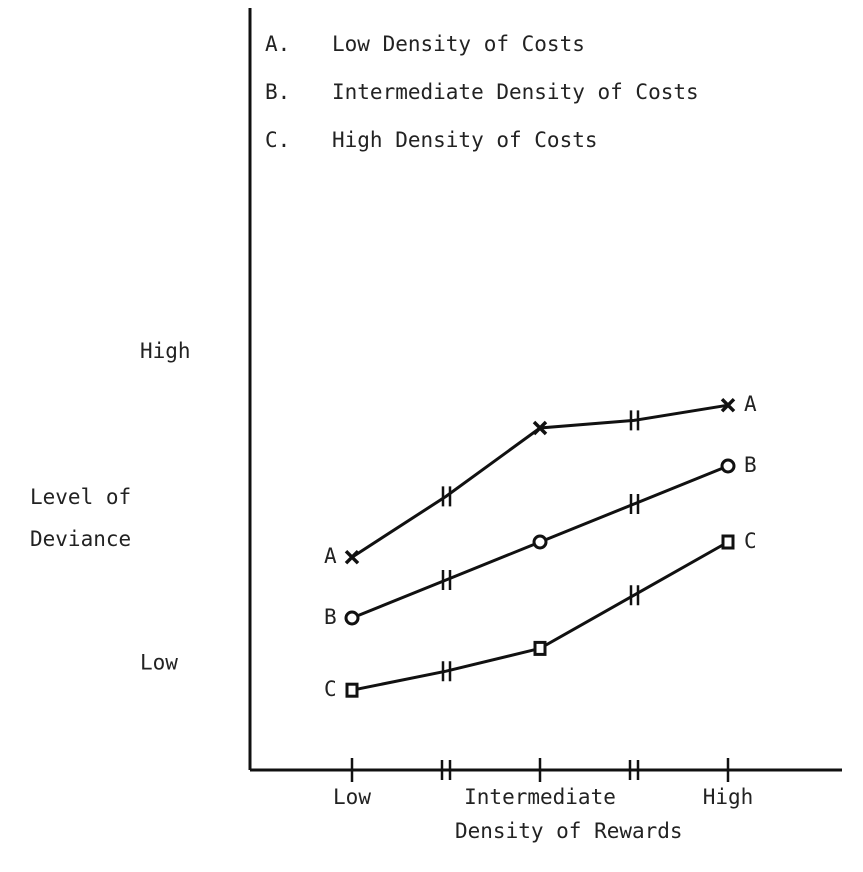 This screenshot has width=863, height=872. What do you see at coordinates (277, 140) in the screenshot?
I see `legend-key: C.` at bounding box center [277, 140].